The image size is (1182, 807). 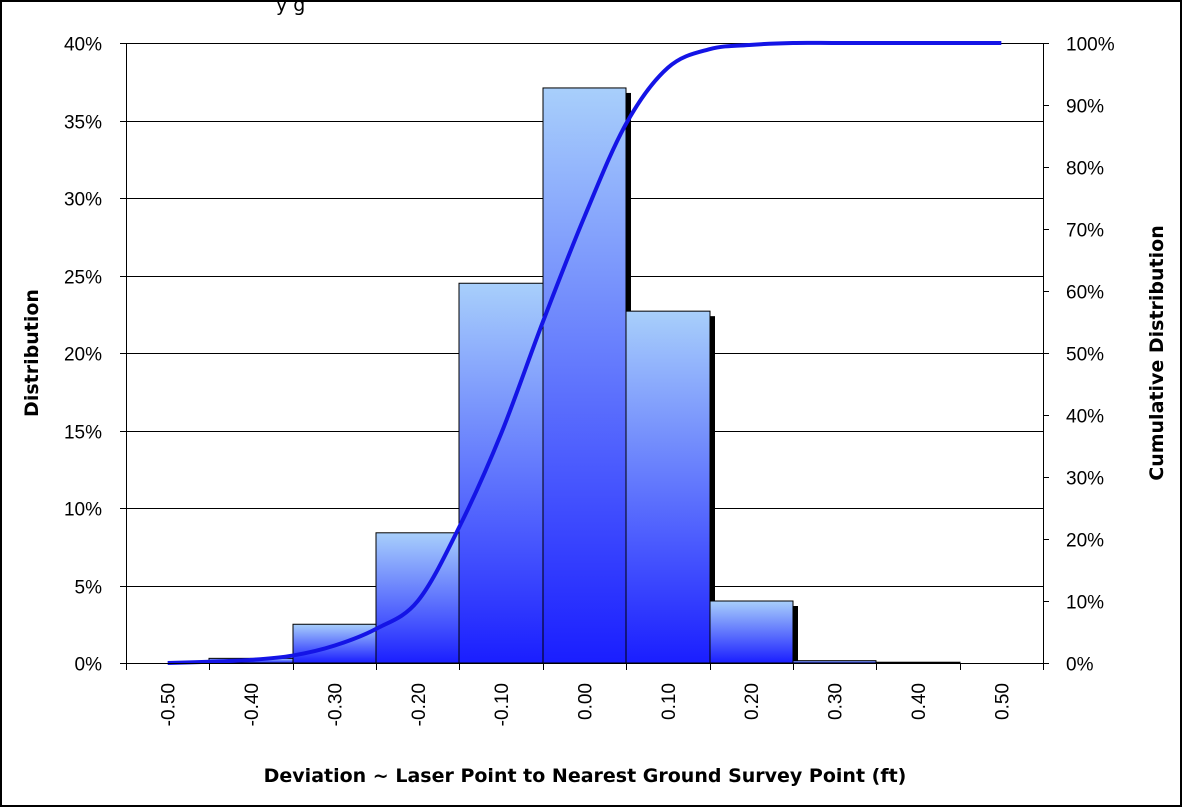 What do you see at coordinates (752, 701) in the screenshot?
I see `x-tick-label: 0.20` at bounding box center [752, 701].